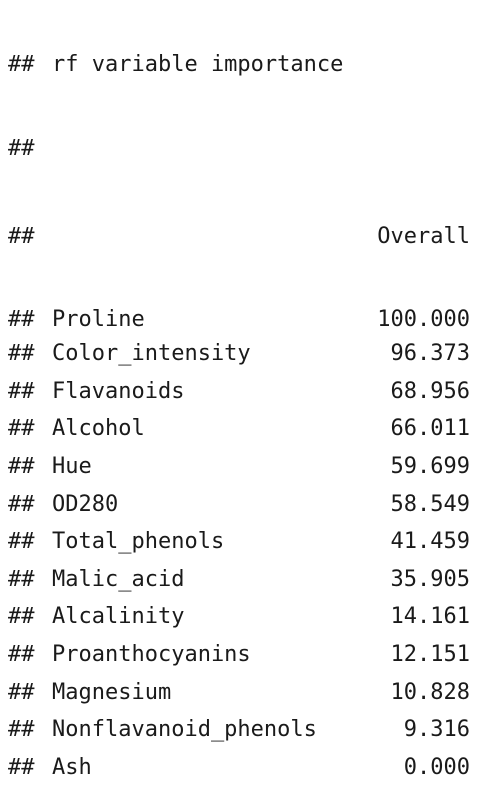 This screenshot has height=811, width=477. Describe the element at coordinates (138, 542) in the screenshot. I see `variable-name: Total_phenols` at that location.